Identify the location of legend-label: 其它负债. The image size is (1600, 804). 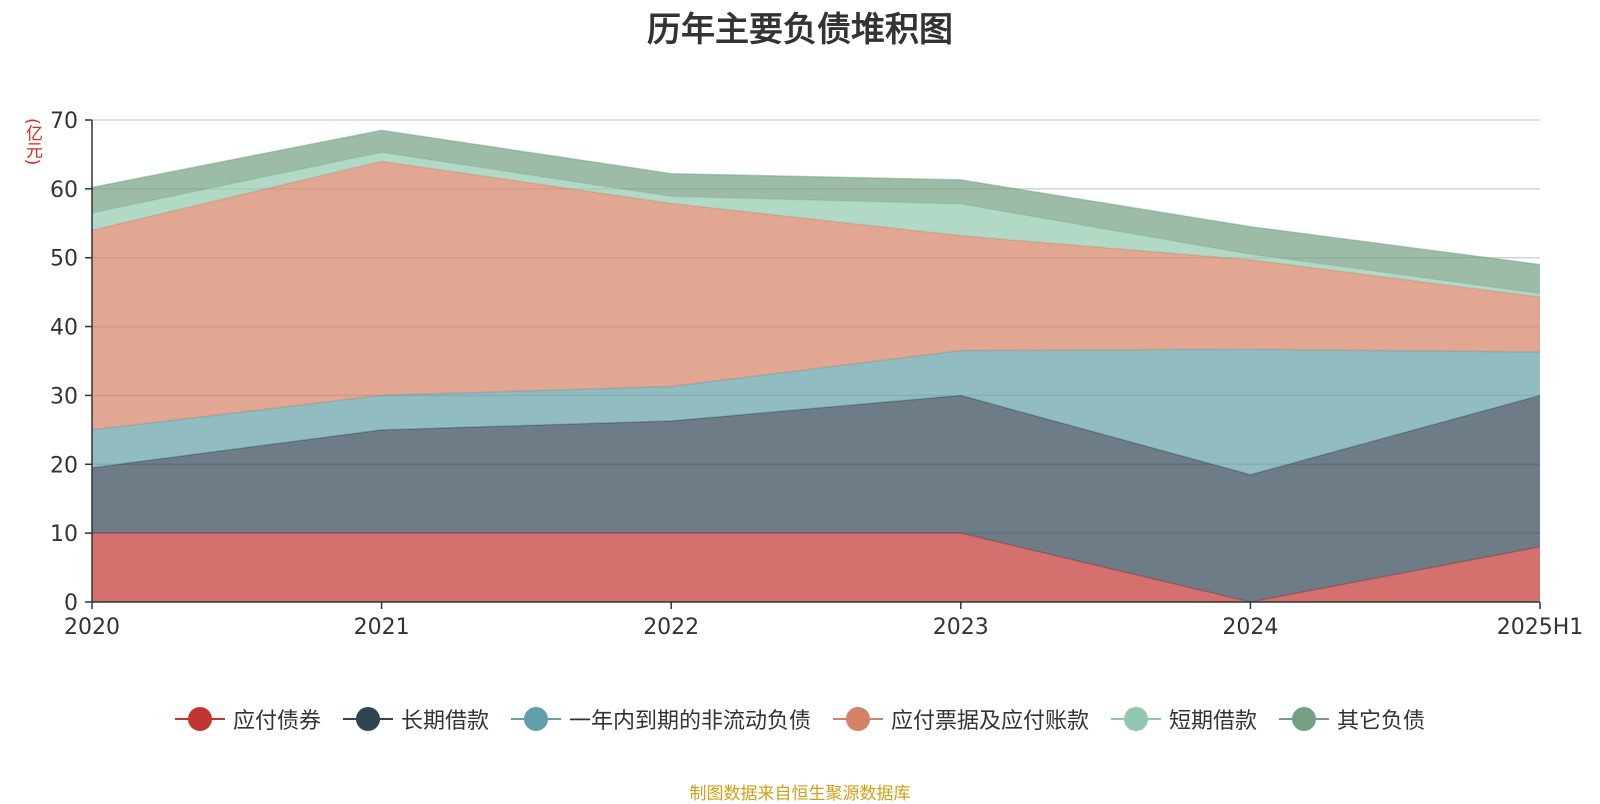
(1381, 721).